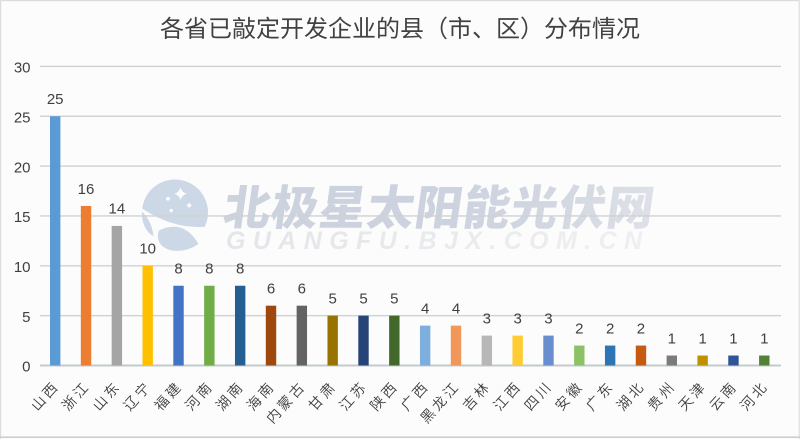  Describe the element at coordinates (22, 167) in the screenshot. I see `svg-text: 20` at that location.